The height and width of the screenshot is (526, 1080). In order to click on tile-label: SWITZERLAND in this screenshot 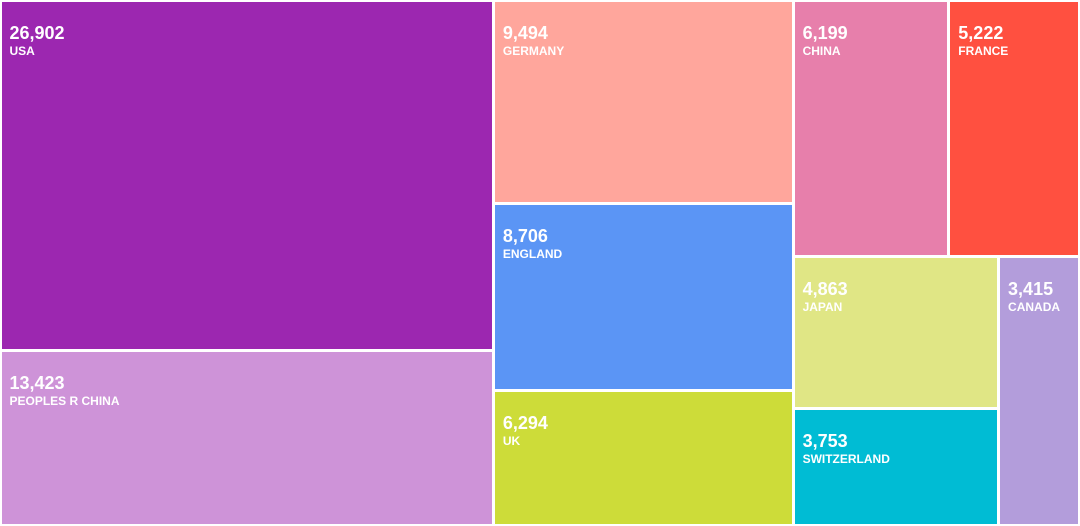, I will do `click(846, 458)`.